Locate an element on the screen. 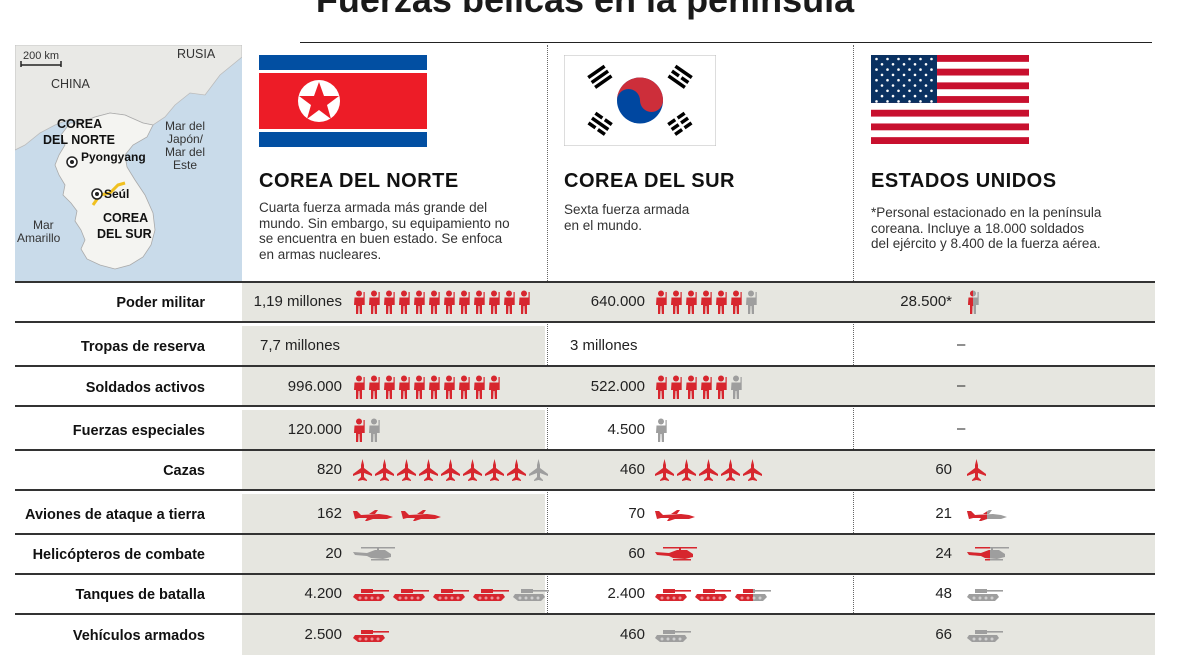  table-row: Tropas de reserva 7,7 millones 3 millones – is located at coordinates (585, 346).